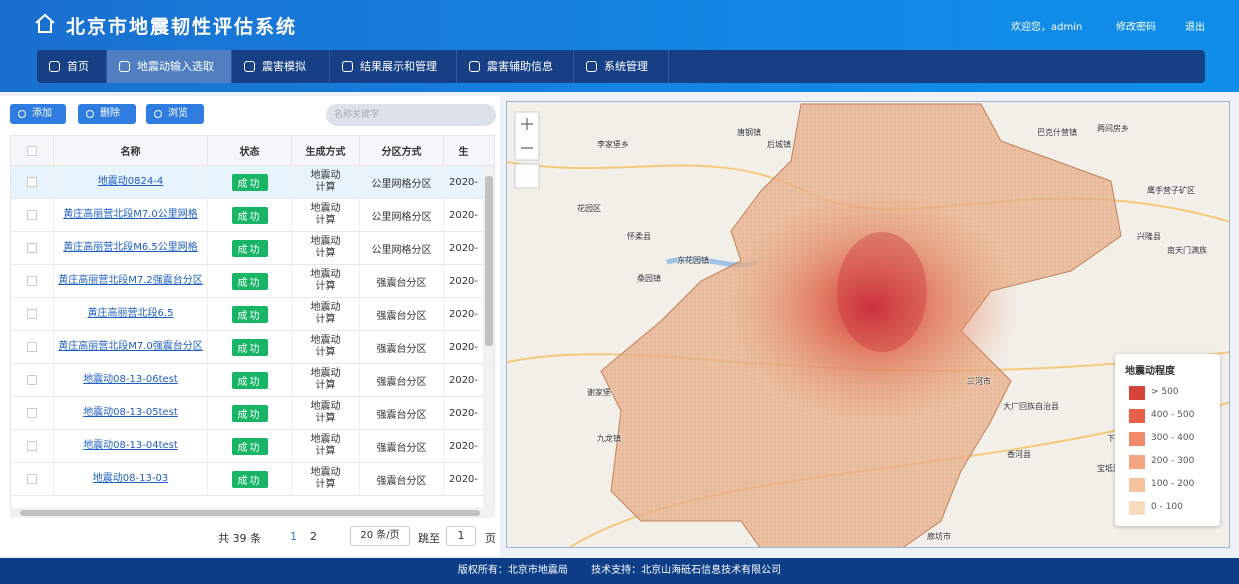  Describe the element at coordinates (599, 392) in the screenshot. I see `place-label: 谢家堡` at that location.